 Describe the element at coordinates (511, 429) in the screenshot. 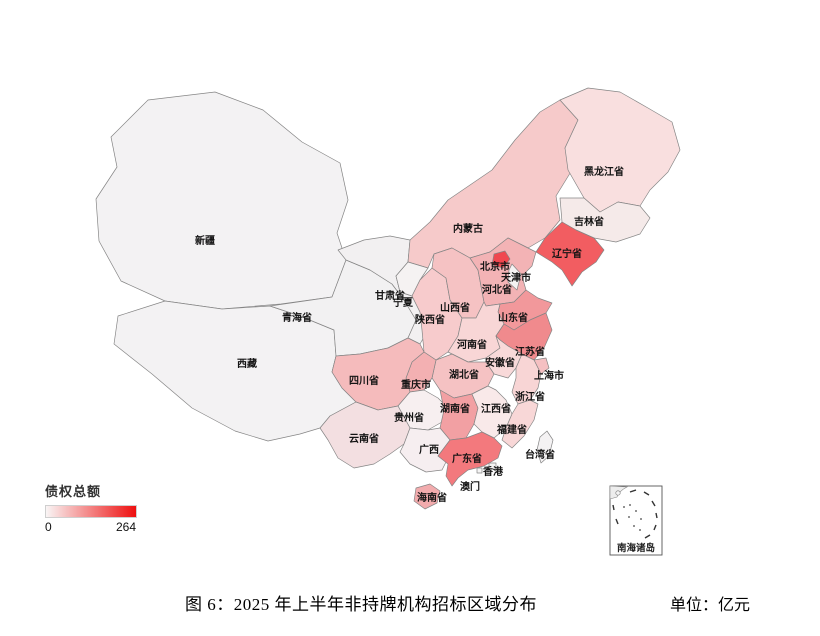

I see `province-label-fujian: 福建省` at that location.